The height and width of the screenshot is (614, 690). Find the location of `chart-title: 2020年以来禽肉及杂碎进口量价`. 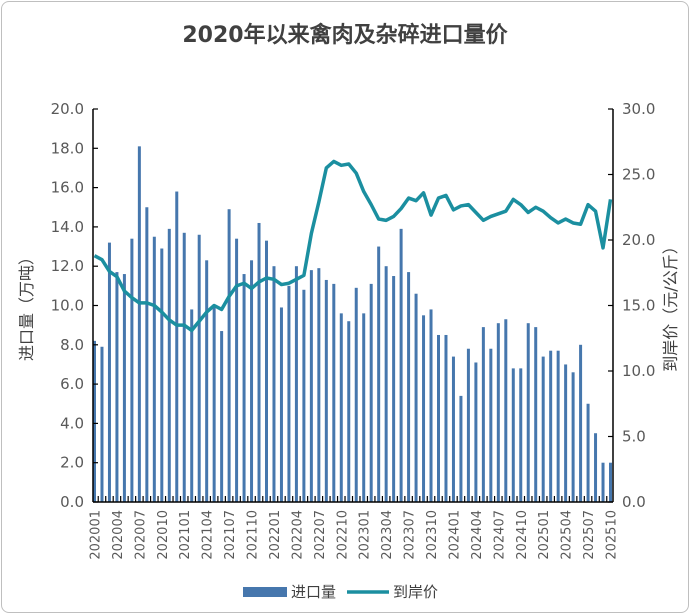

chart-title: 2020年以来禽肉及杂碎进口量价 is located at coordinates (345, 35).